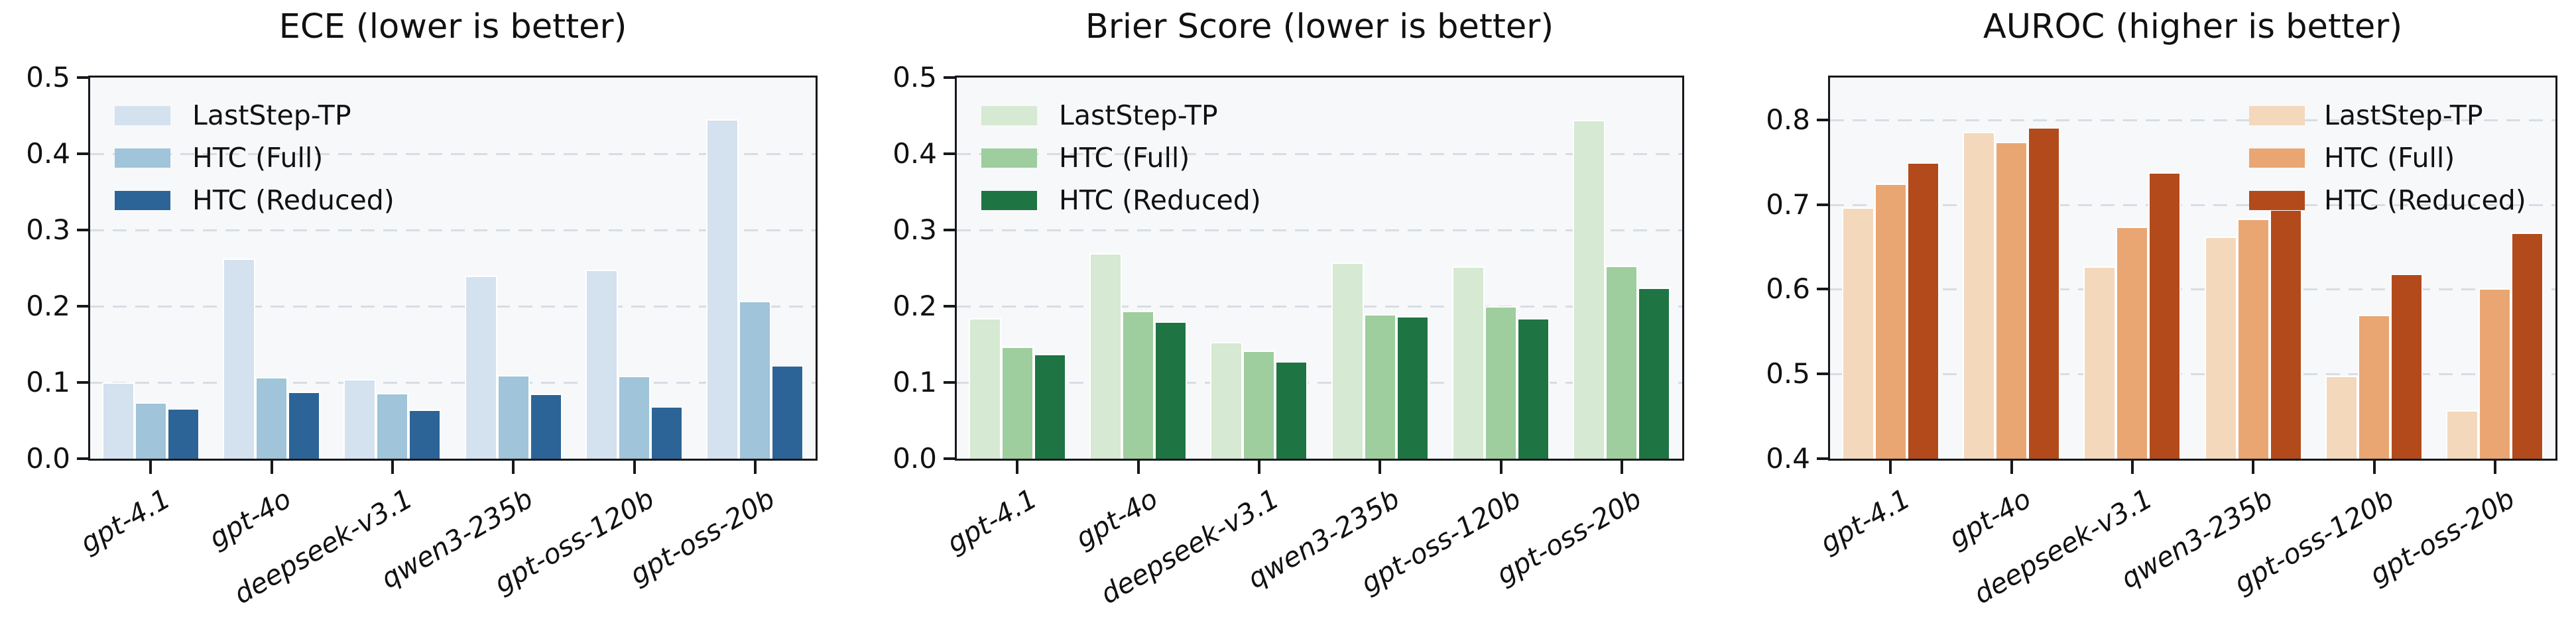 Image resolution: width=2576 pixels, height=631 pixels. What do you see at coordinates (1017, 402) in the screenshot?
I see `bar-htc-full-gpt-4.1` at bounding box center [1017, 402].